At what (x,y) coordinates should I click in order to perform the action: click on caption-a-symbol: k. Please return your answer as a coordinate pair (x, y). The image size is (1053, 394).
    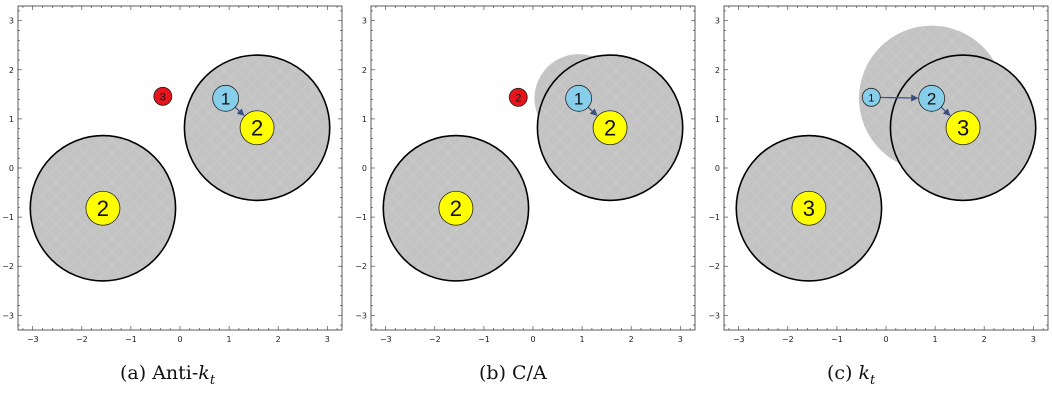
    Looking at the image, I should click on (204, 373).